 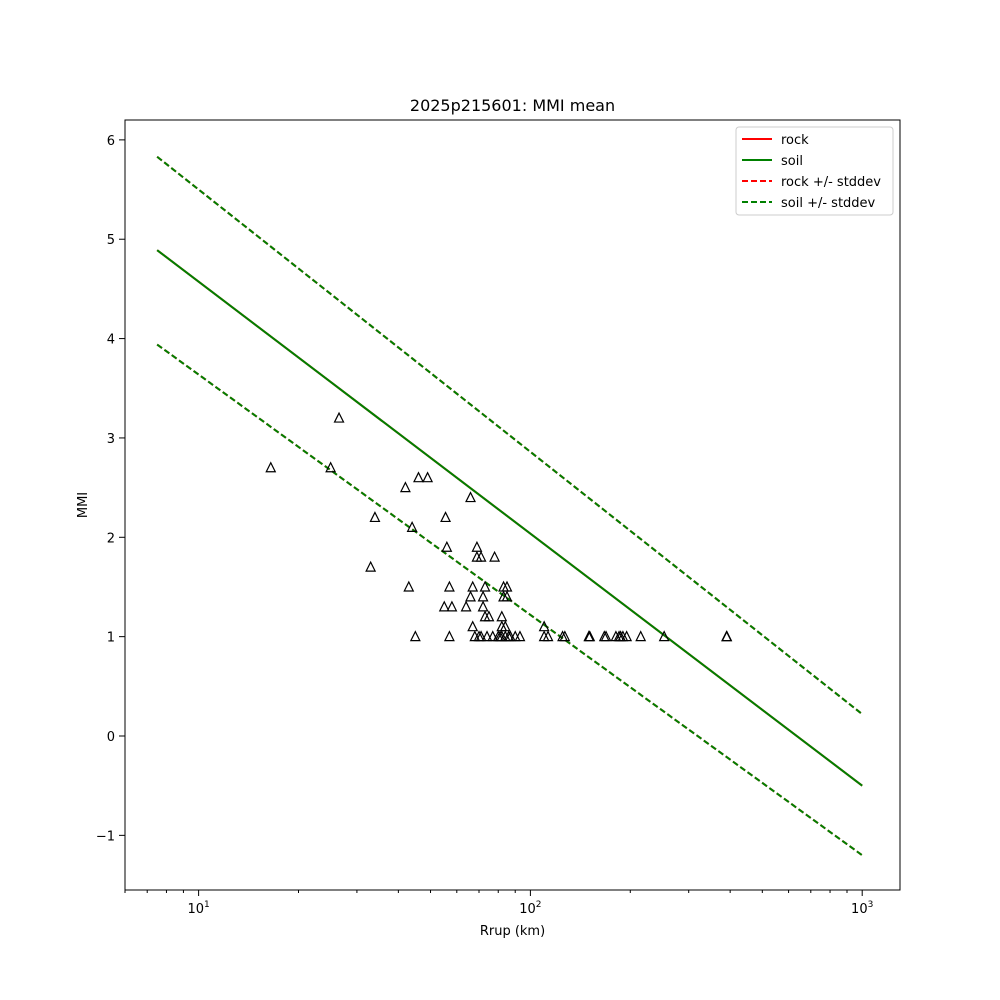 What do you see at coordinates (111, 638) in the screenshot?
I see `y-tick-label-5: 1` at bounding box center [111, 638].